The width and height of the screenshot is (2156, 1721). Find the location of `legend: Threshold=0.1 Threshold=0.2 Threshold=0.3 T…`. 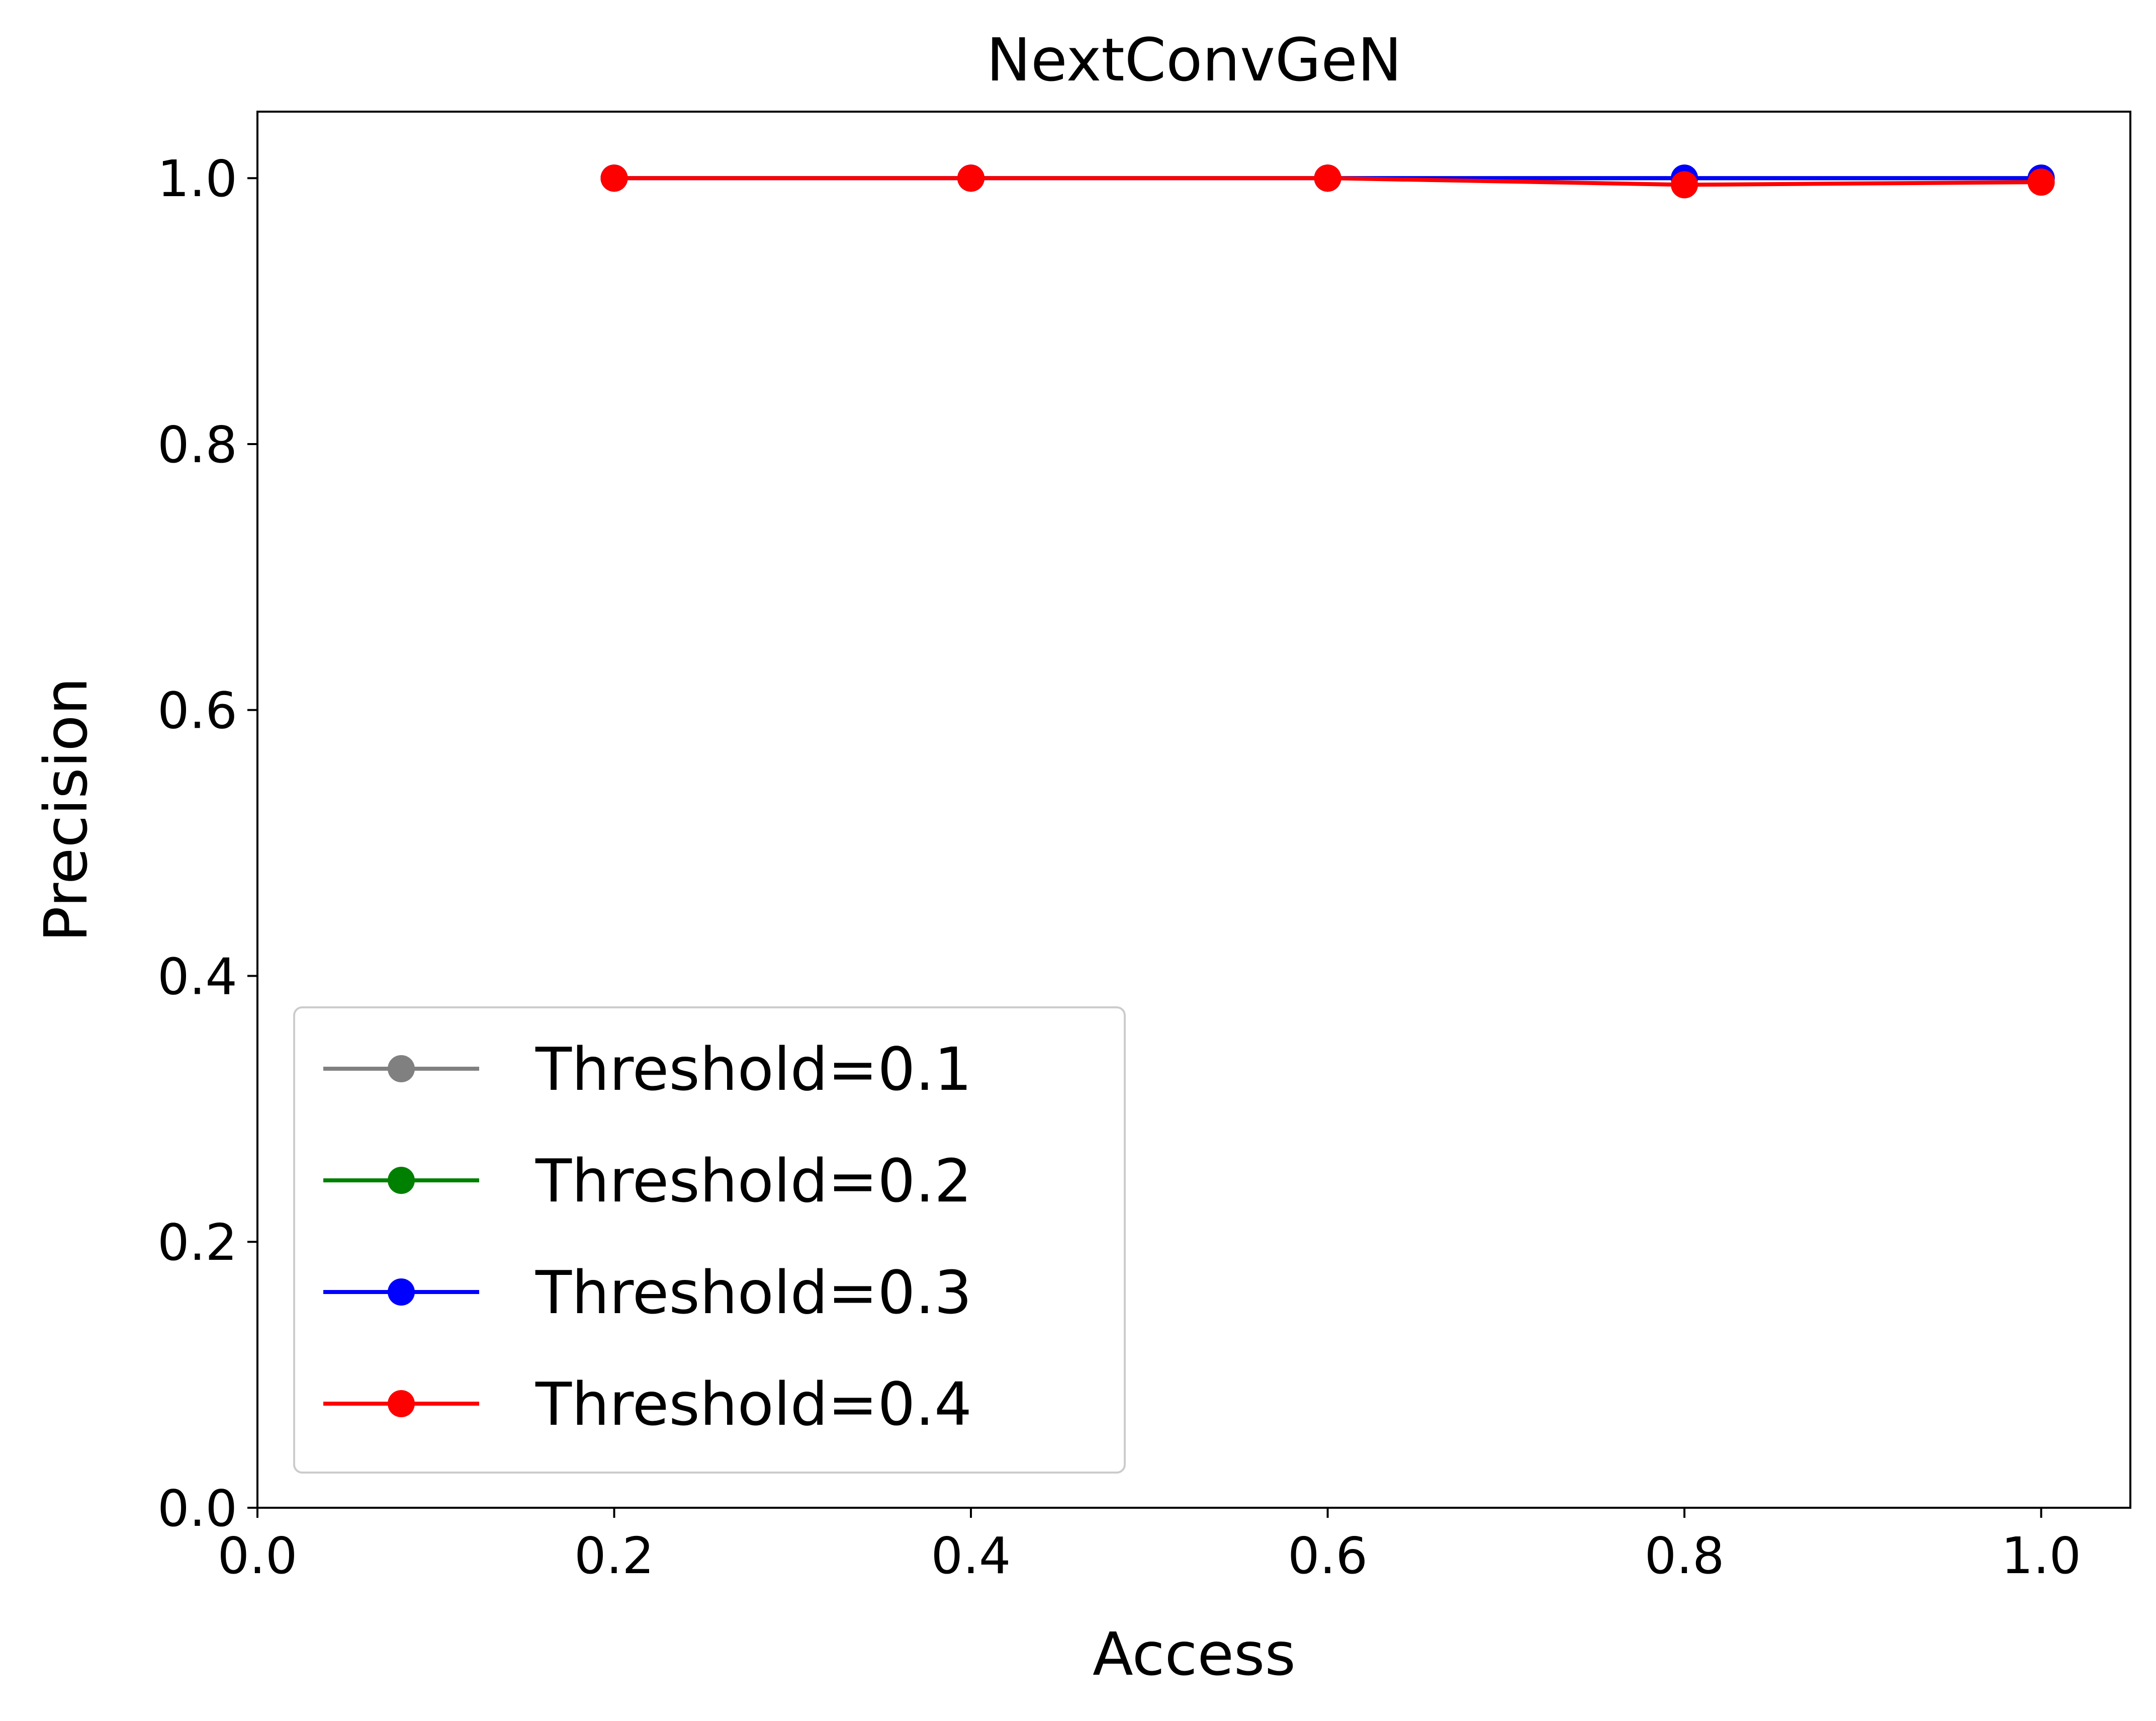

legend: Threshold=0.1 Threshold=0.2 Threshold=0.3 T… is located at coordinates (710, 1240).